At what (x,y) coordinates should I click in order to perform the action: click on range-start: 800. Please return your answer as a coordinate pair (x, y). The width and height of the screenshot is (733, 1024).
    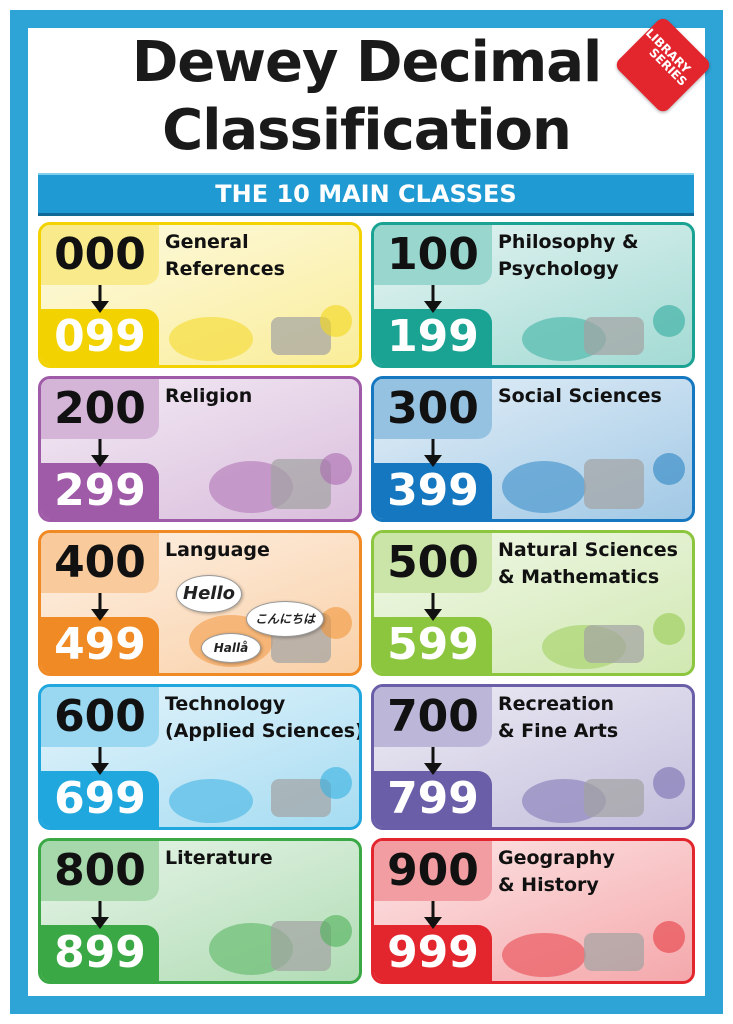
    Looking at the image, I should click on (100, 871).